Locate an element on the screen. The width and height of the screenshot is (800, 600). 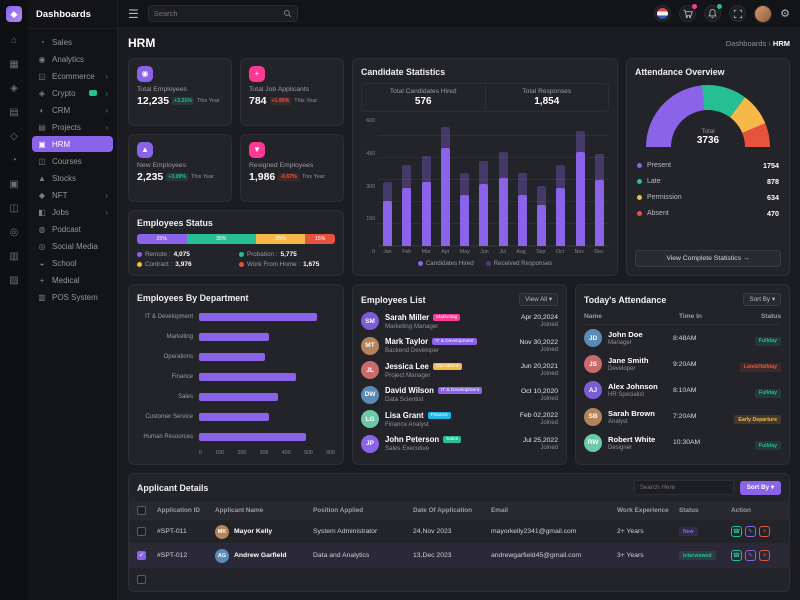
sidebar-item-sales: ◔ Sales is located at coordinates (72, 42).